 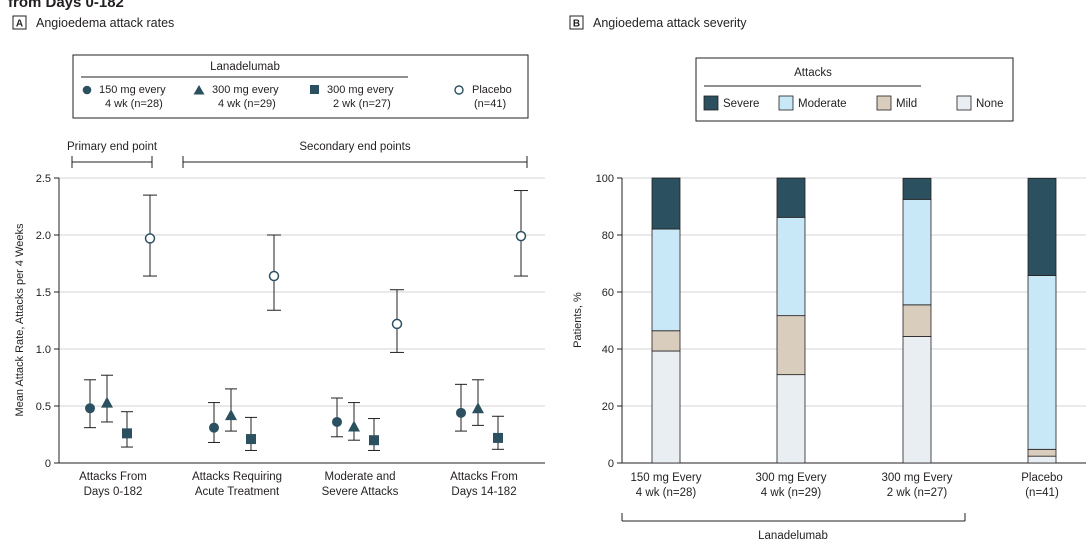 I want to click on panel-a-category-label: Moderate and, so click(x=360, y=477).